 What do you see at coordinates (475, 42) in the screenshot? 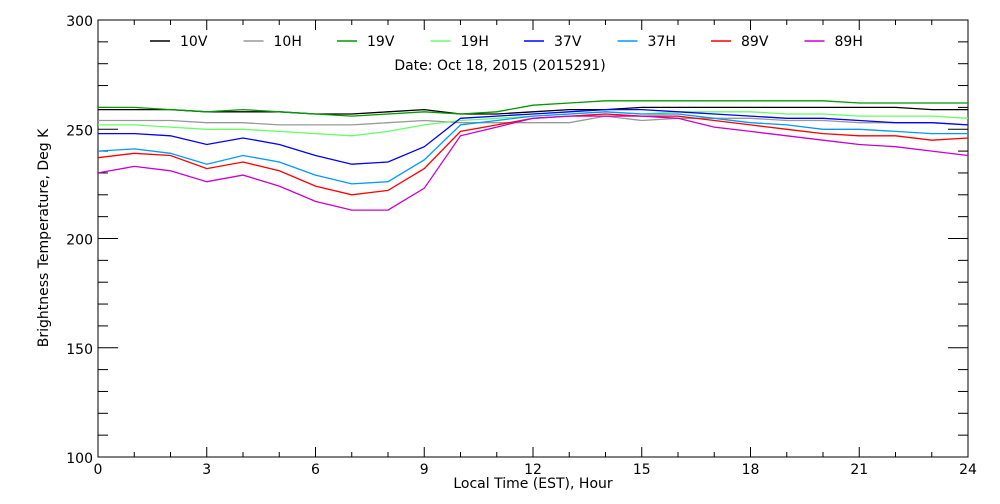
I see `legend-label-19H: 19H` at bounding box center [475, 42].